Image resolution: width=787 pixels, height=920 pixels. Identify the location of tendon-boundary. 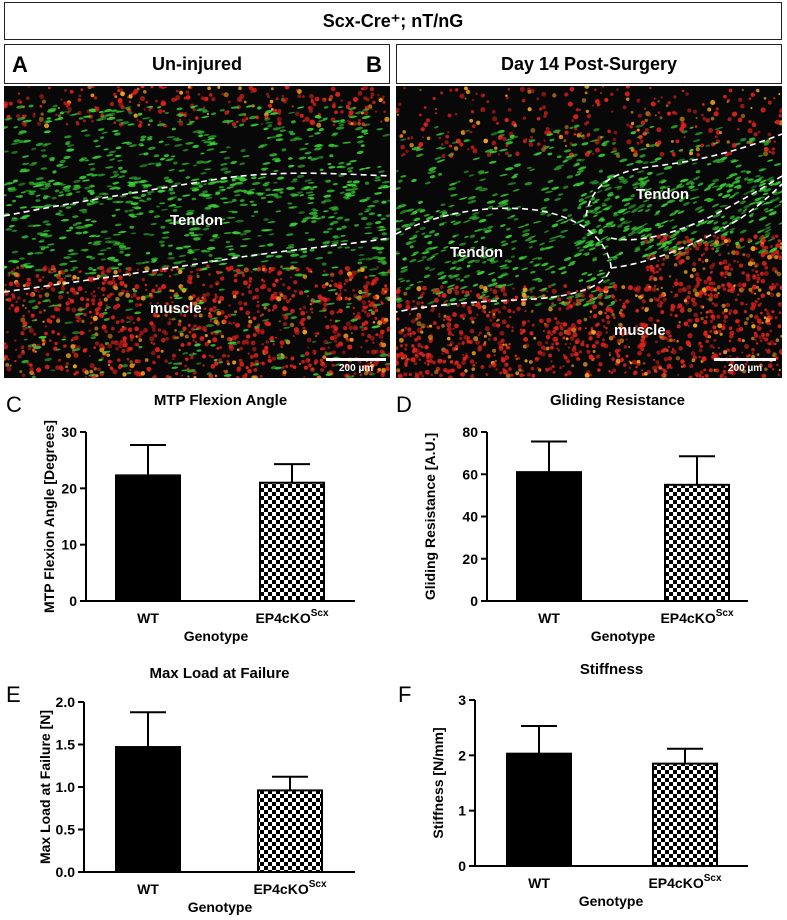
(197, 265).